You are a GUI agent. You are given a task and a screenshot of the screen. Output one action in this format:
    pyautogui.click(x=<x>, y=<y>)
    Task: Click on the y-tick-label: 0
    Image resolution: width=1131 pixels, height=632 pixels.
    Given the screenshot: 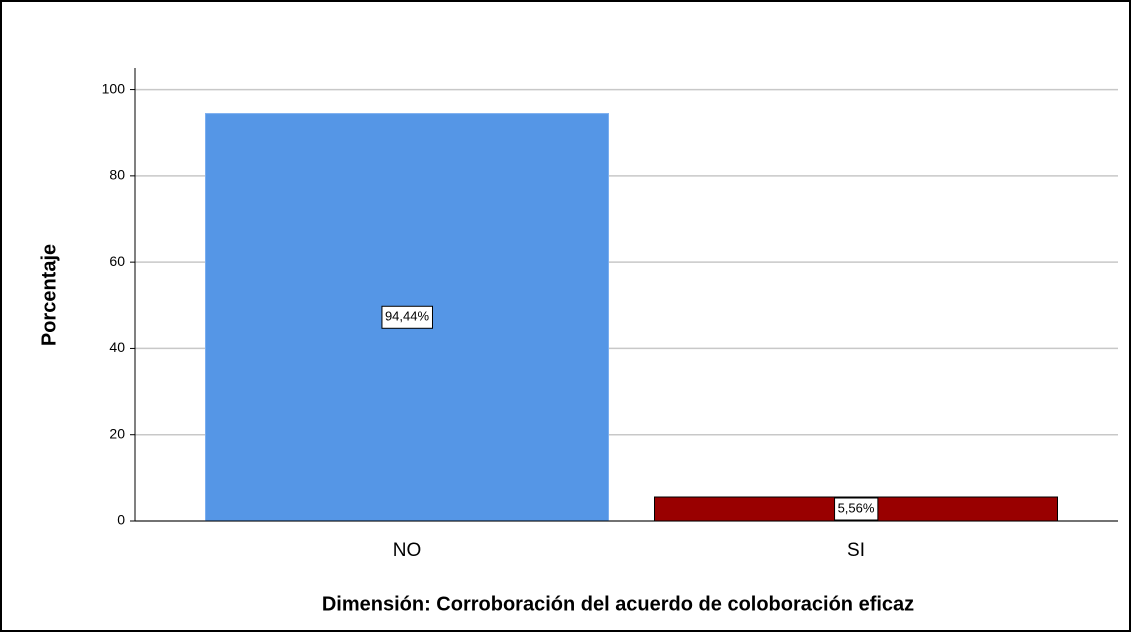 What is the action you would take?
    pyautogui.click(x=121, y=520)
    